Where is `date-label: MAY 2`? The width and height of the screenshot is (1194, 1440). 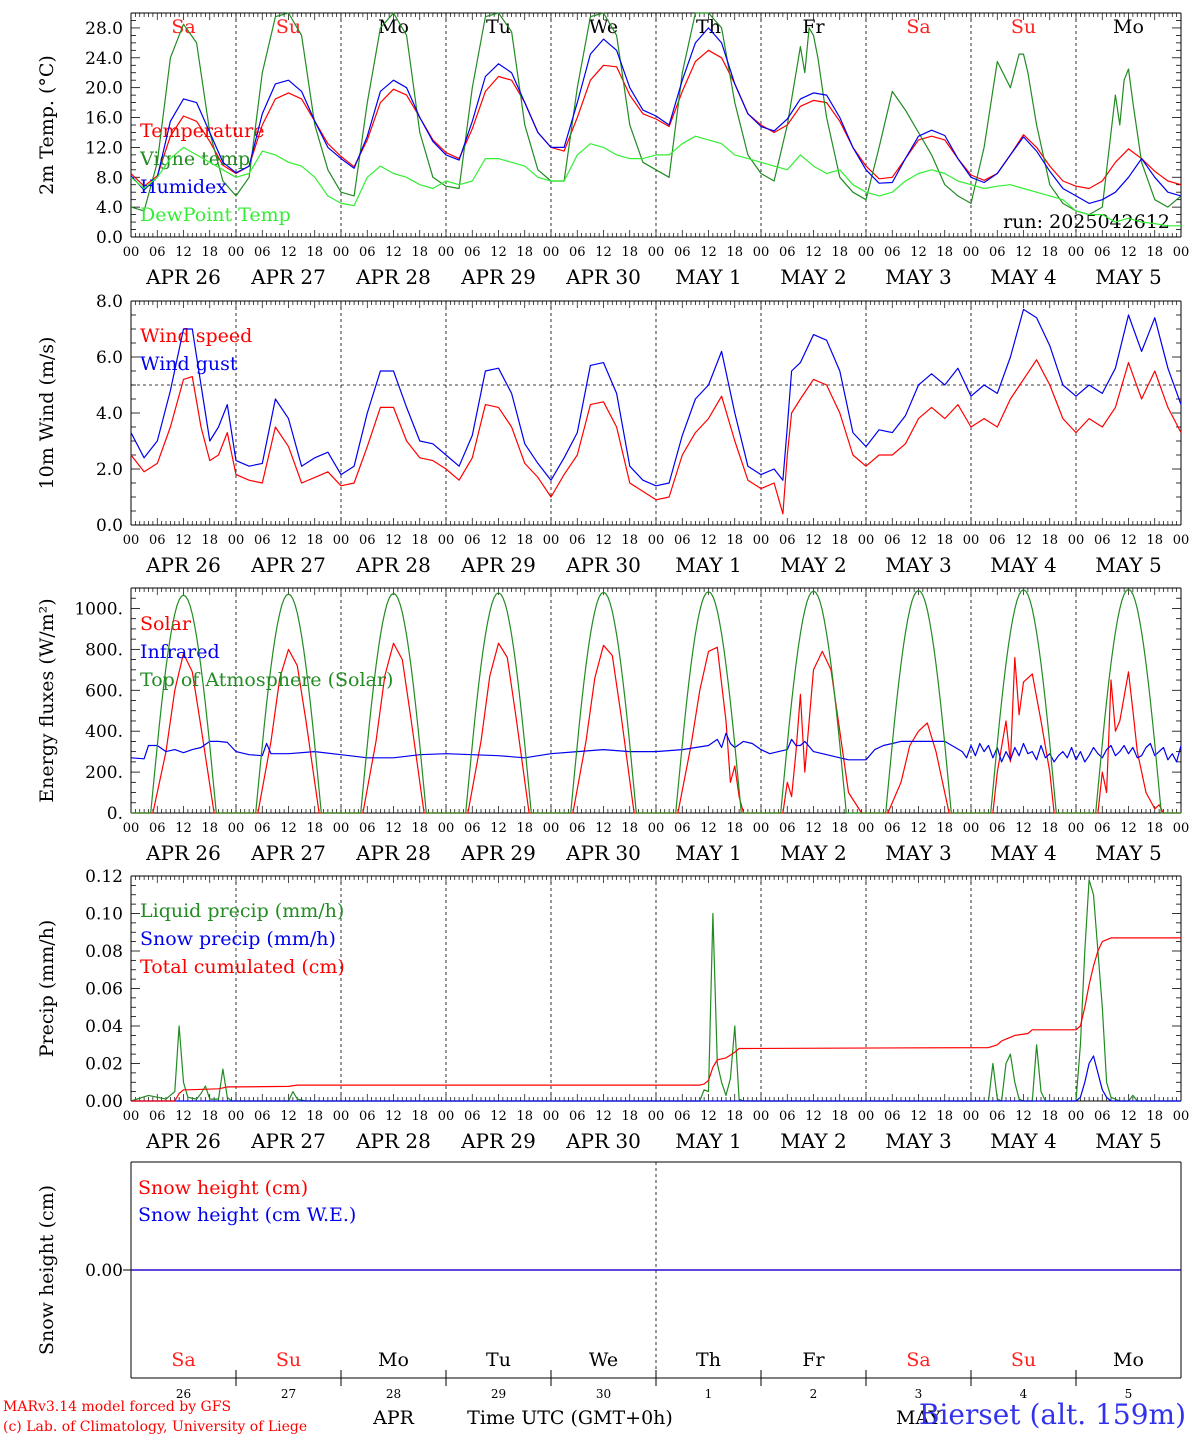 date-label: MAY 2 is located at coordinates (813, 277).